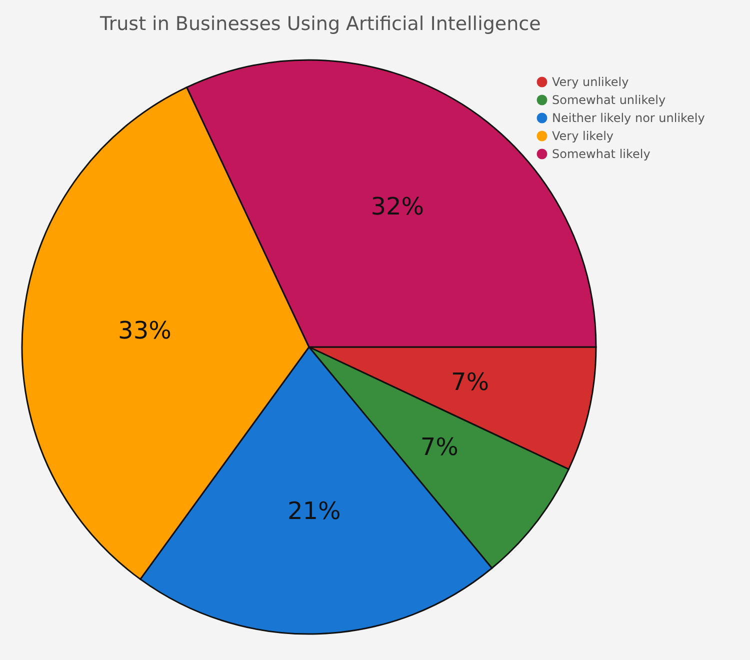 The height and width of the screenshot is (660, 750). I want to click on legend-label: Somewhat likely, so click(601, 154).